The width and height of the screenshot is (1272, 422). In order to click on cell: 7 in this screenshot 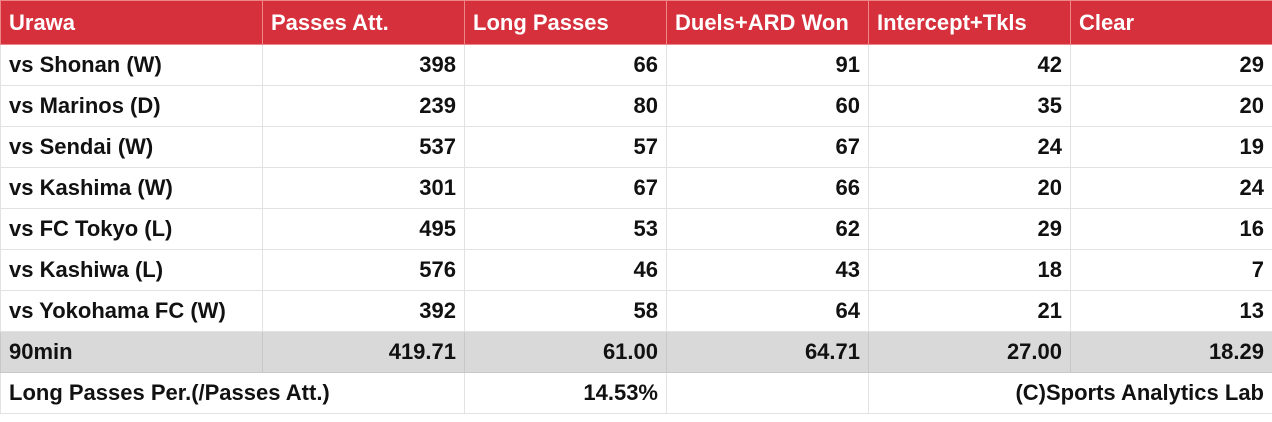, I will do `click(1171, 270)`.